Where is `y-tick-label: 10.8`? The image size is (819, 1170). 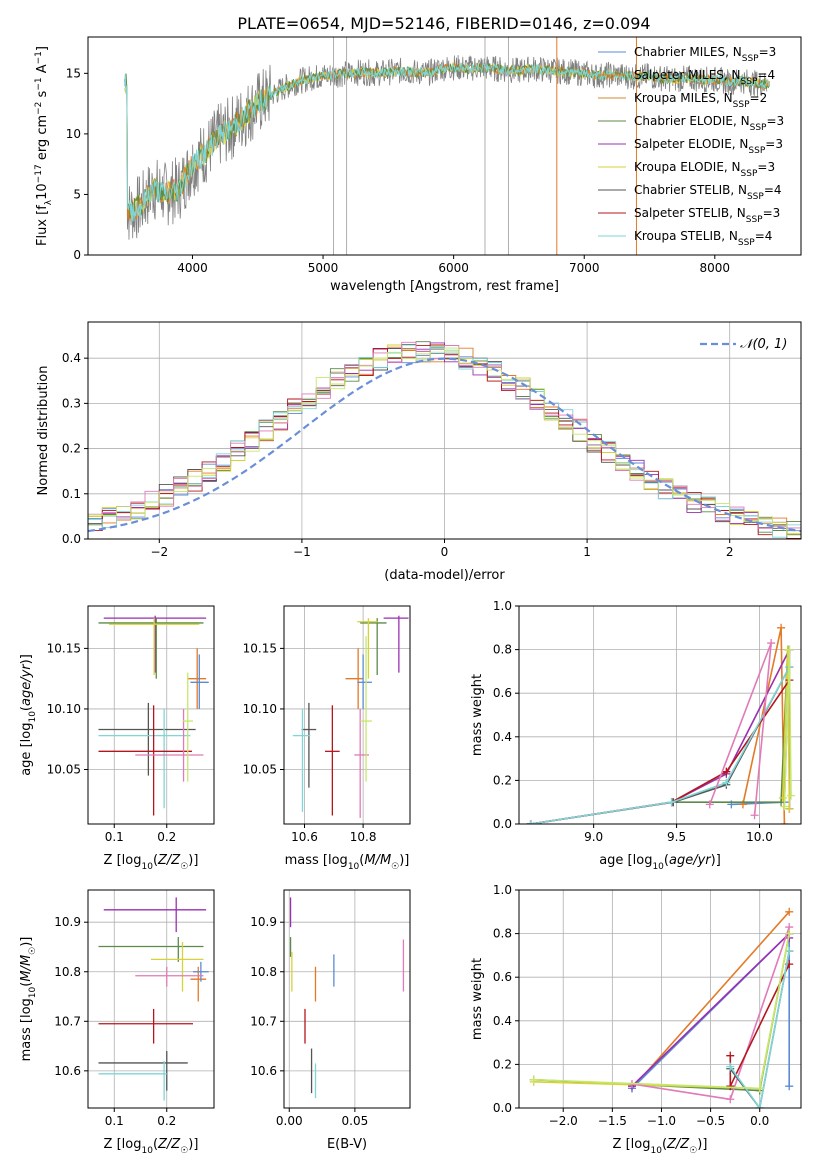 y-tick-label: 10.8 is located at coordinates (263, 972).